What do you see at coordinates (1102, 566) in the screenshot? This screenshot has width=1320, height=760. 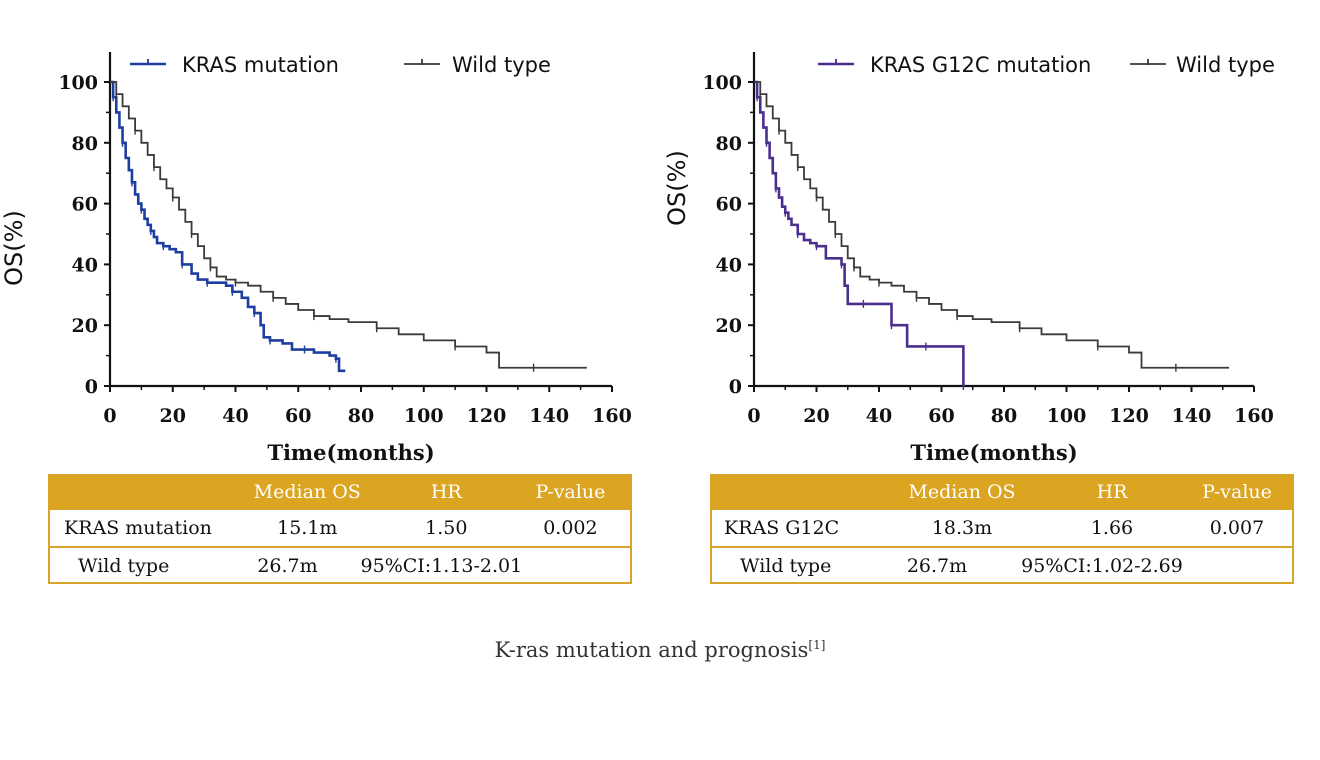 I see `row-hr: 95%CI:1.02-2.69` at bounding box center [1102, 566].